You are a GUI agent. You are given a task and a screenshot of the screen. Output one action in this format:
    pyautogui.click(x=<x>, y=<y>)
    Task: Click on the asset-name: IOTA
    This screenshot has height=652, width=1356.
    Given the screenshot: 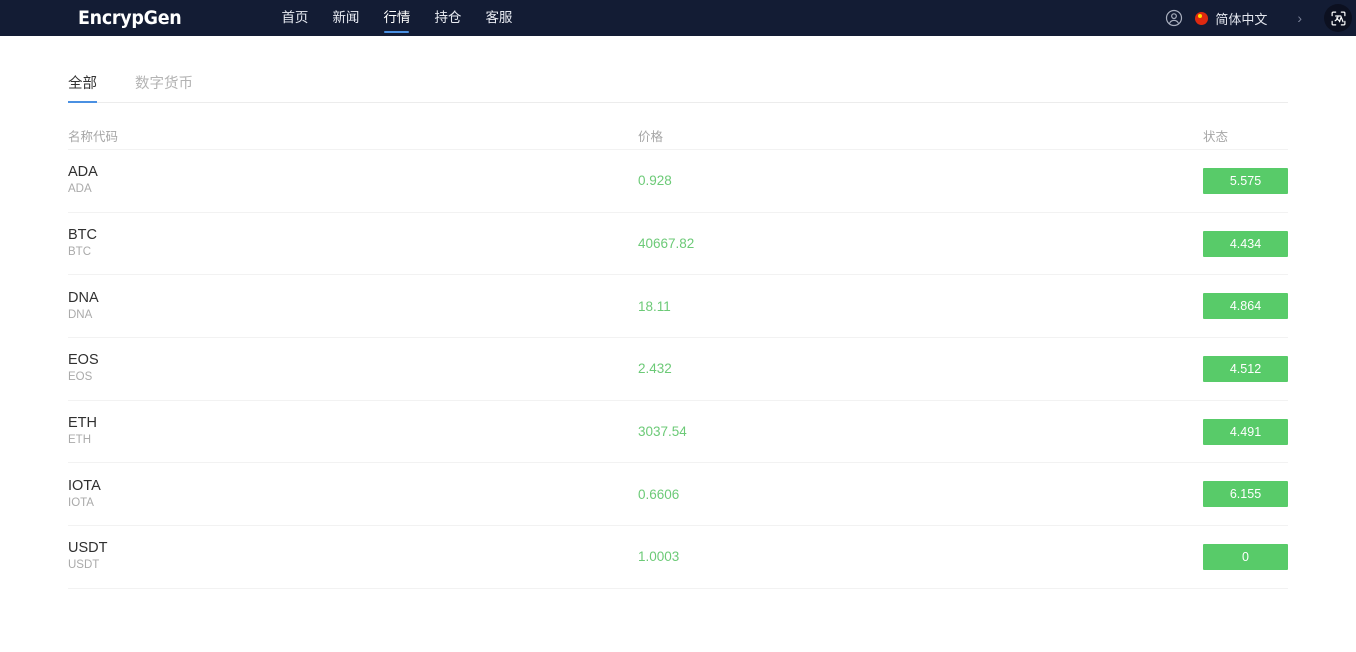 What is the action you would take?
    pyautogui.click(x=84, y=485)
    